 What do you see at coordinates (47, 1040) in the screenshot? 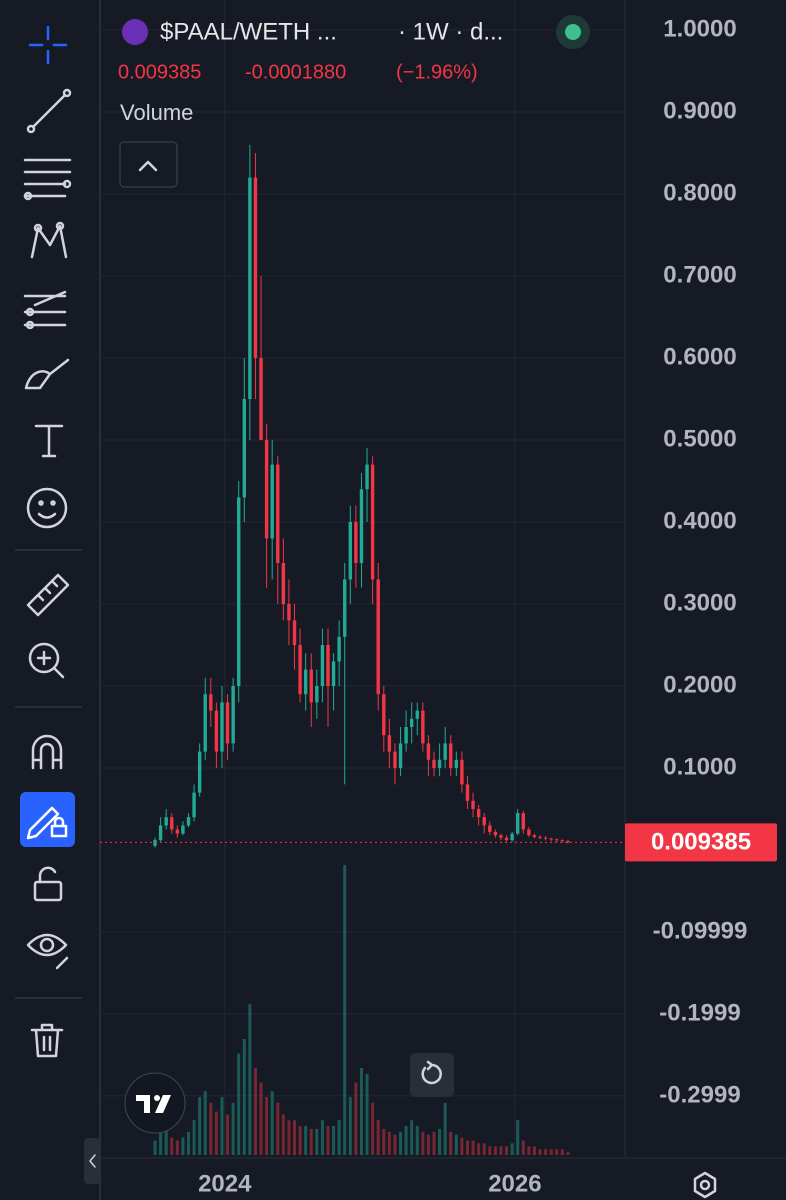
I see `delete-tool` at bounding box center [47, 1040].